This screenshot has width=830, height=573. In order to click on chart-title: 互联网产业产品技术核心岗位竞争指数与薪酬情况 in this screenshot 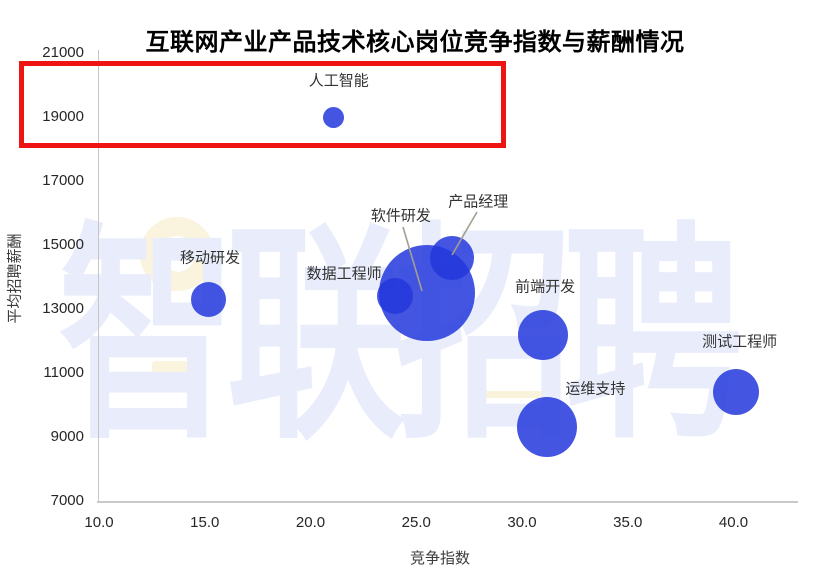, I will do `click(415, 42)`.